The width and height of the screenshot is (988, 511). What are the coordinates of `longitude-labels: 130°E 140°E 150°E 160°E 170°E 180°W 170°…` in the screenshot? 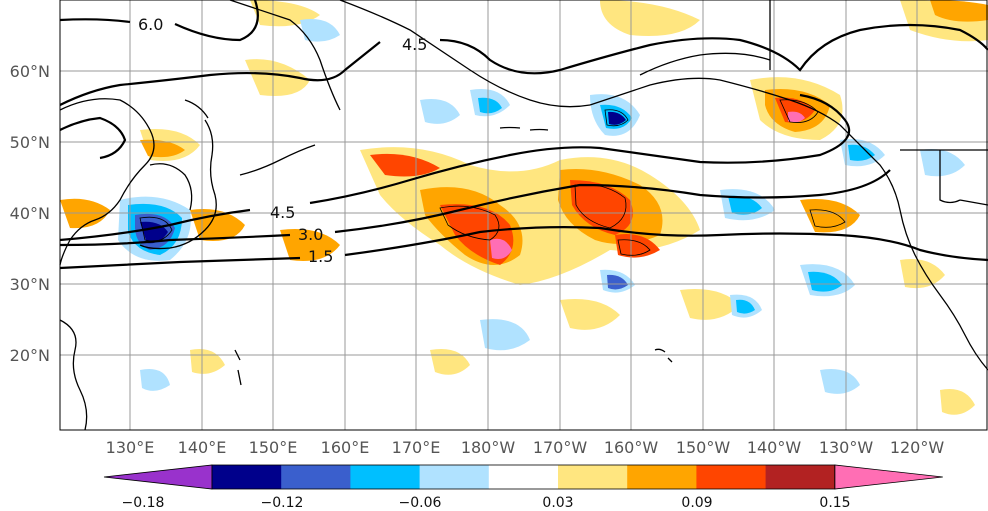 It's located at (525, 447).